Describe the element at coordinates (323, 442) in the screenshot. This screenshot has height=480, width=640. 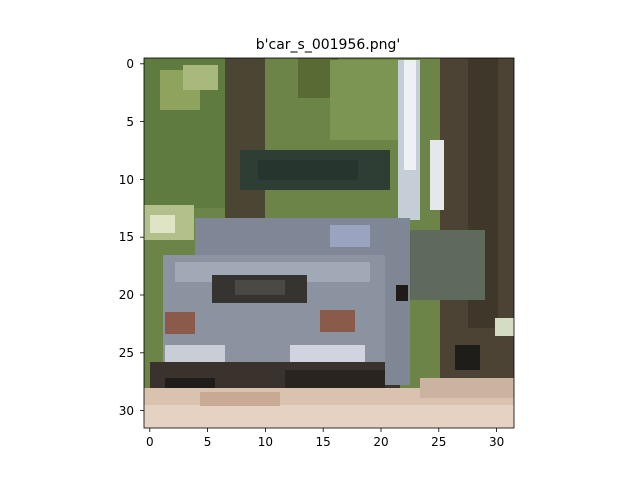
I see `x-tick-label: 15` at that location.